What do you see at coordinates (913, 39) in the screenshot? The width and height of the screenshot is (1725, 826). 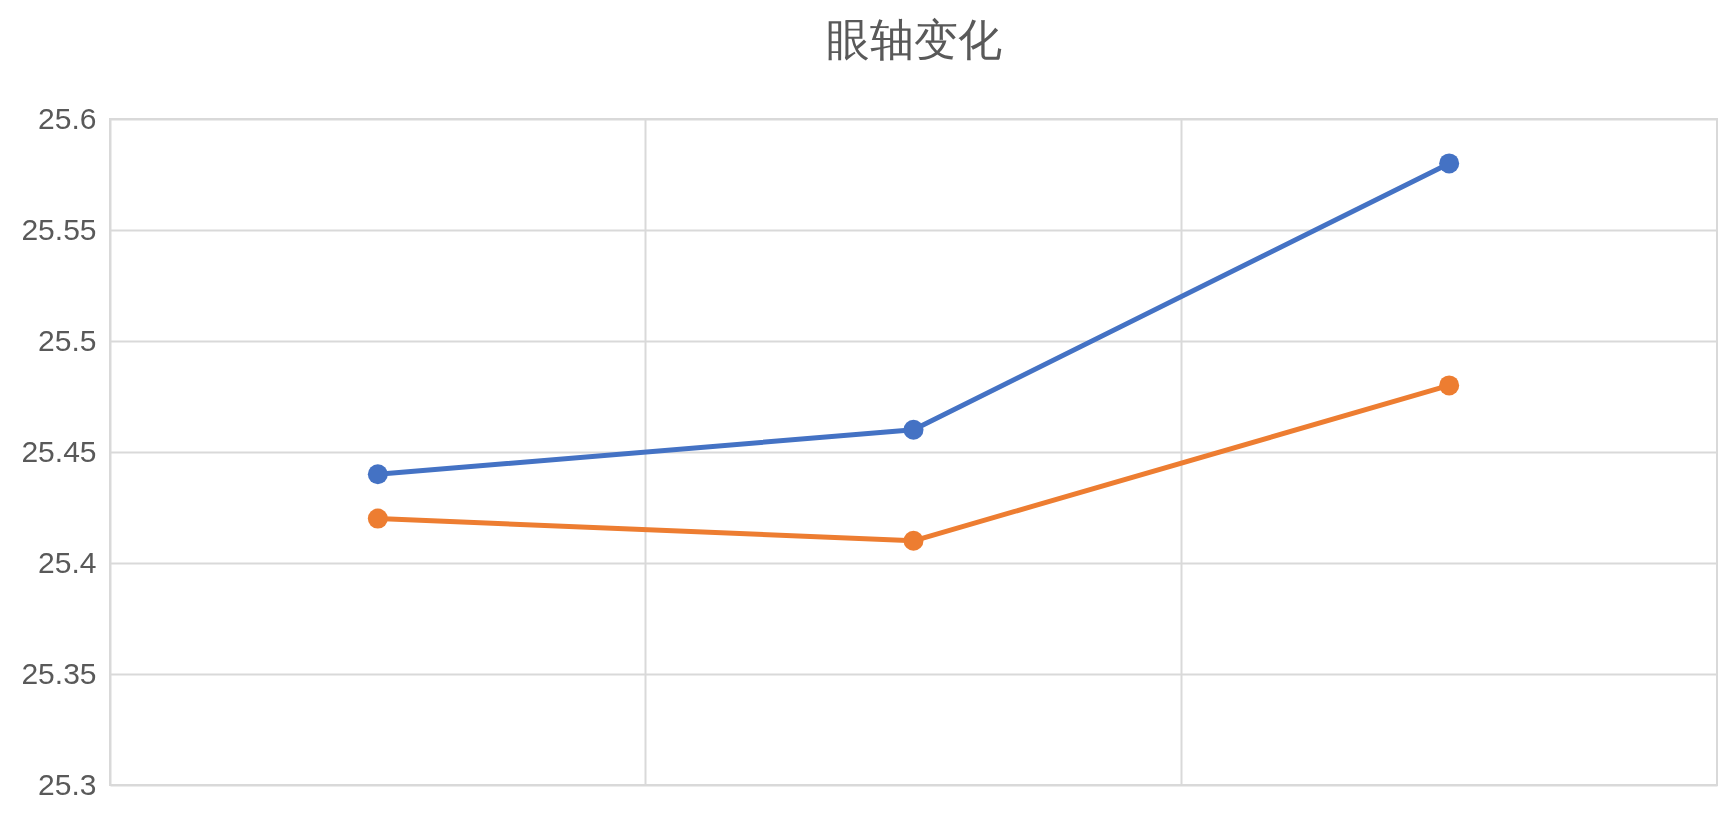 I see `chart-title: 眼轴变化` at bounding box center [913, 39].